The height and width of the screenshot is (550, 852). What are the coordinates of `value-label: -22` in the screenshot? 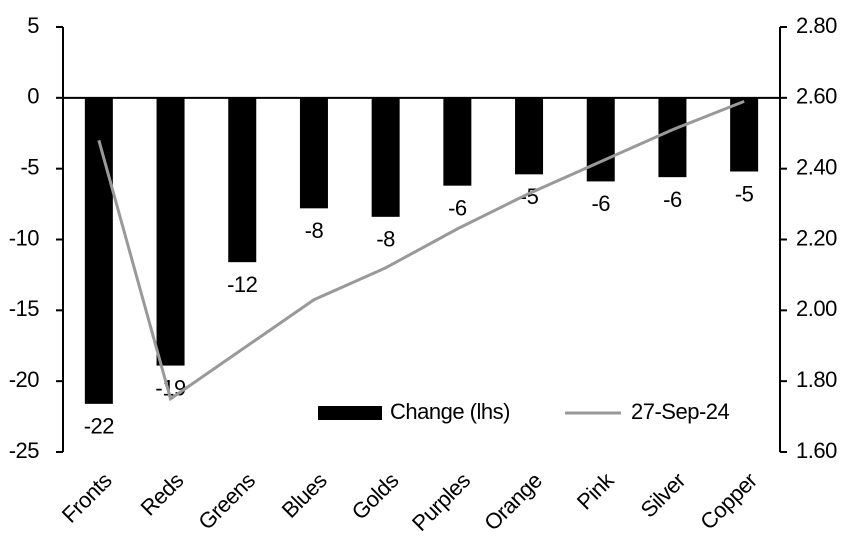 It's located at (99, 426).